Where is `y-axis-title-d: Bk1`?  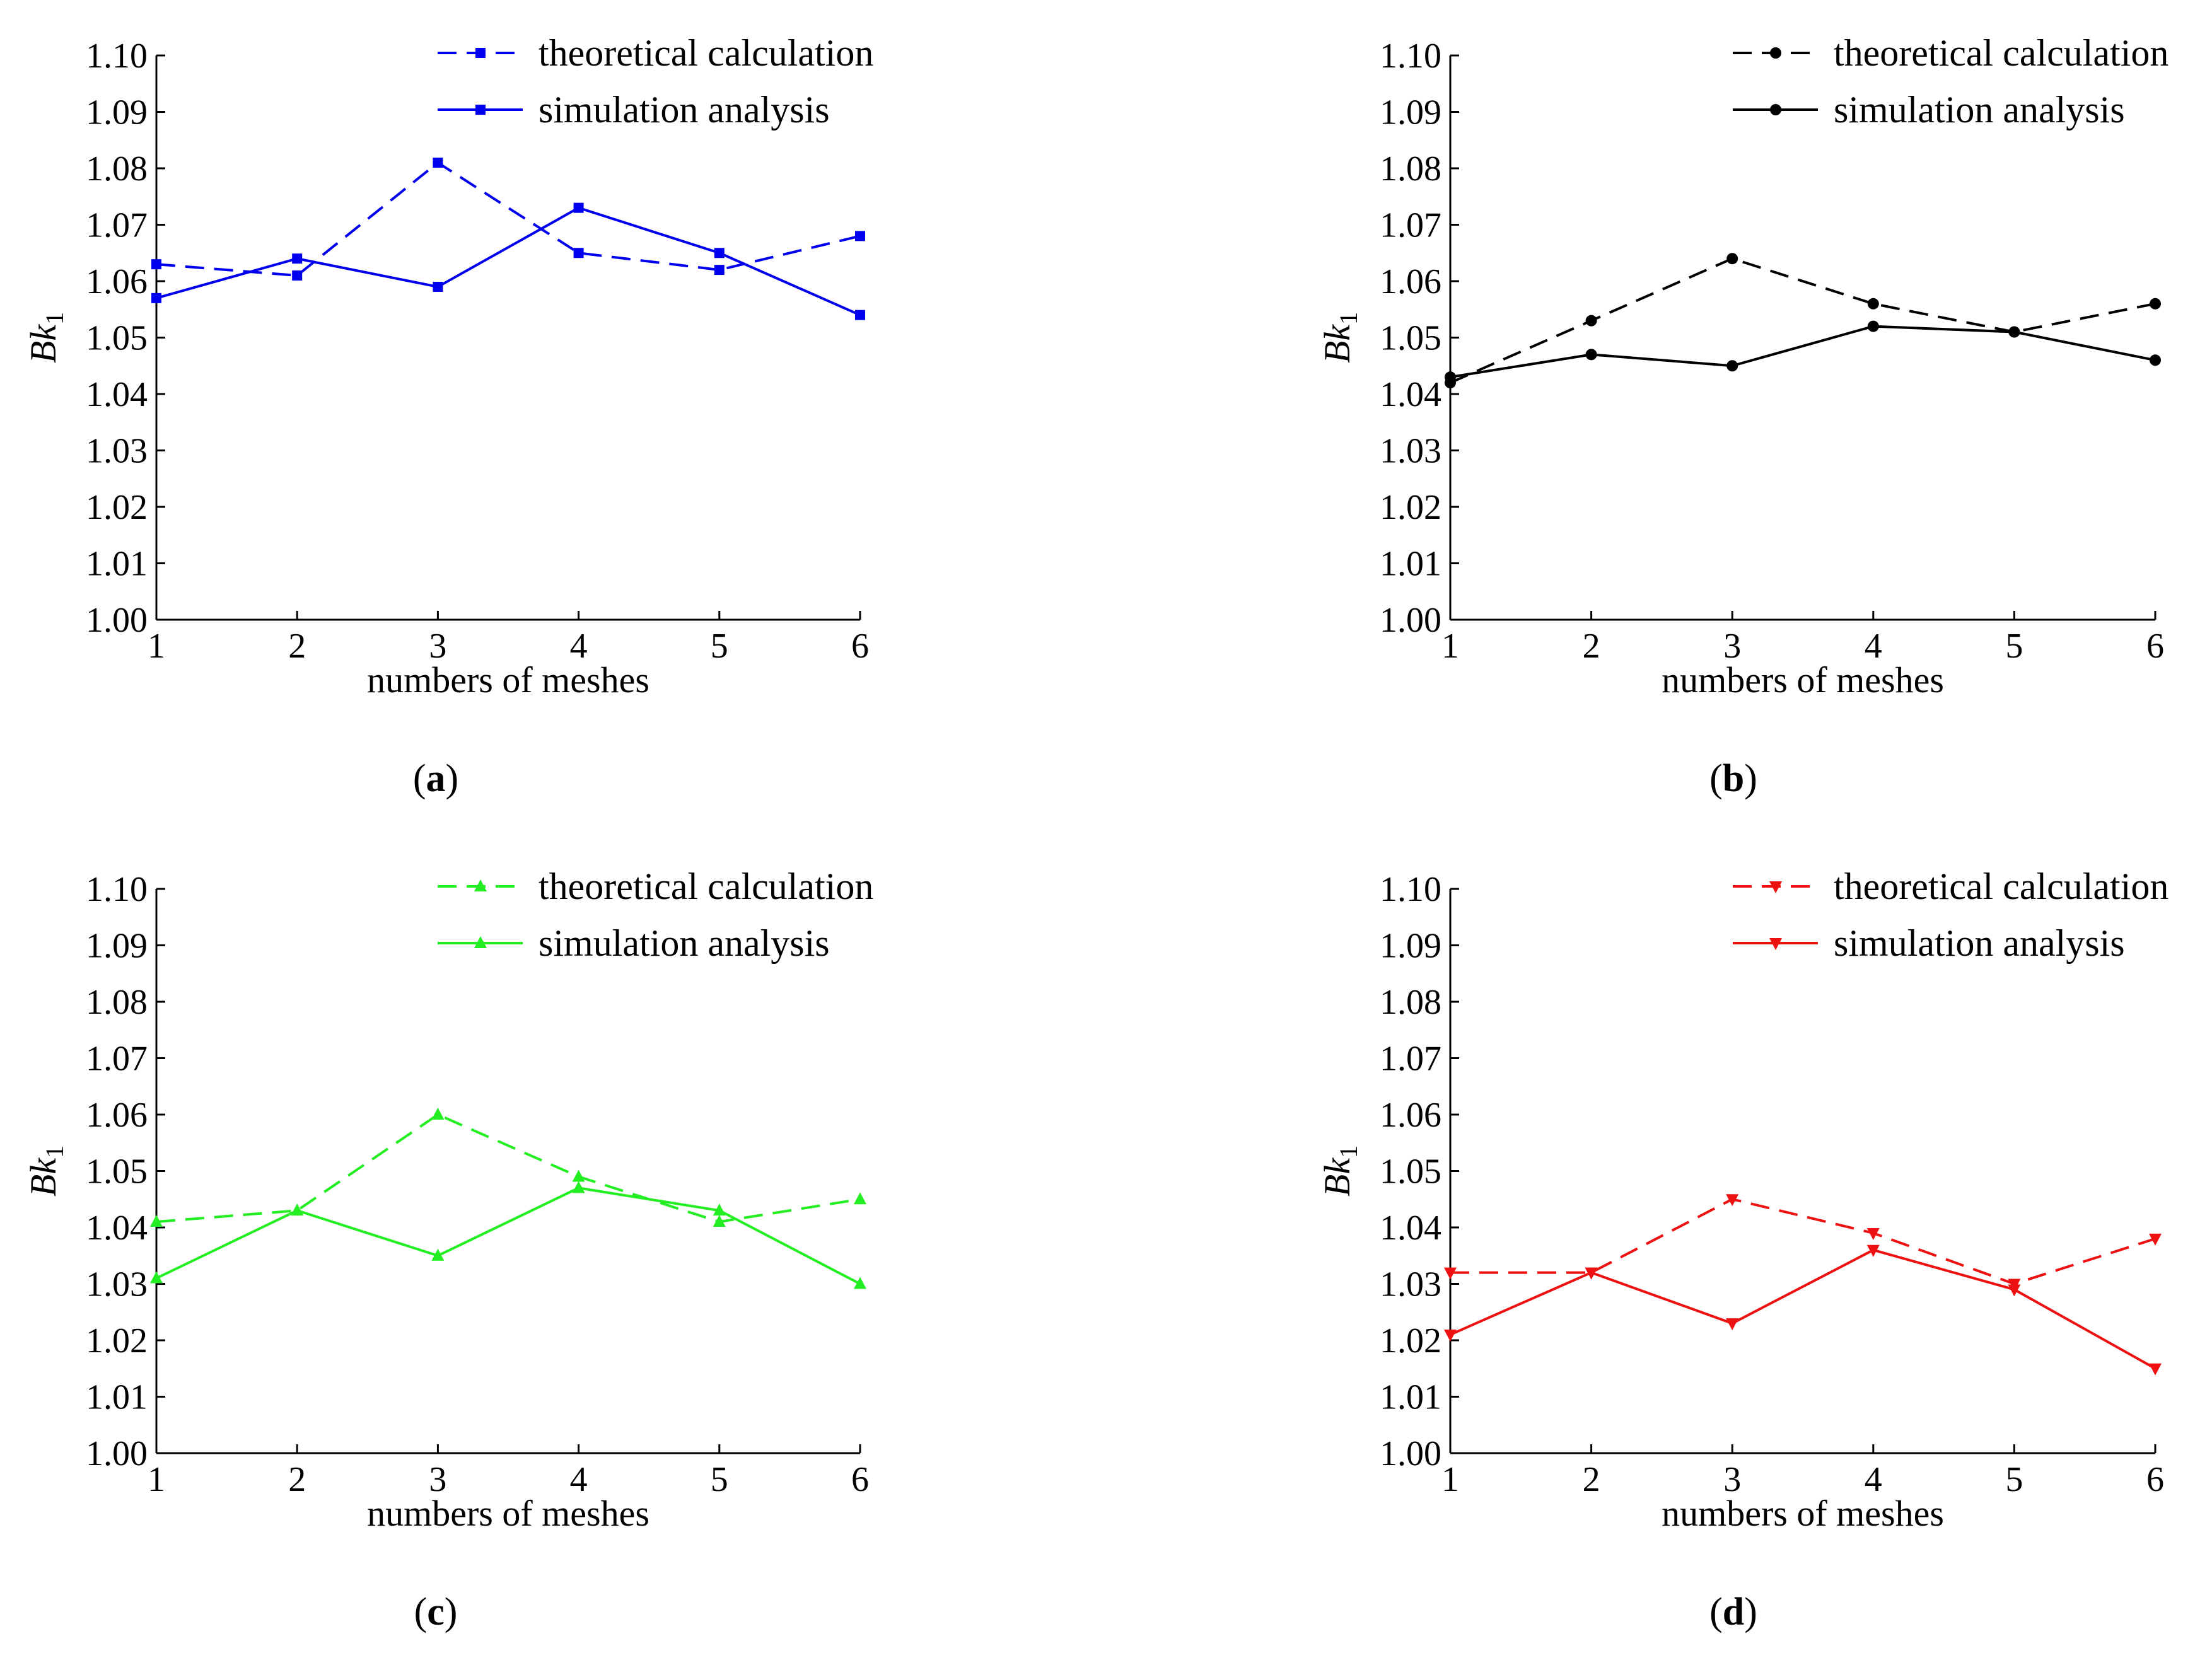
y-axis-title-d: Bk1 is located at coordinates (1340, 1171).